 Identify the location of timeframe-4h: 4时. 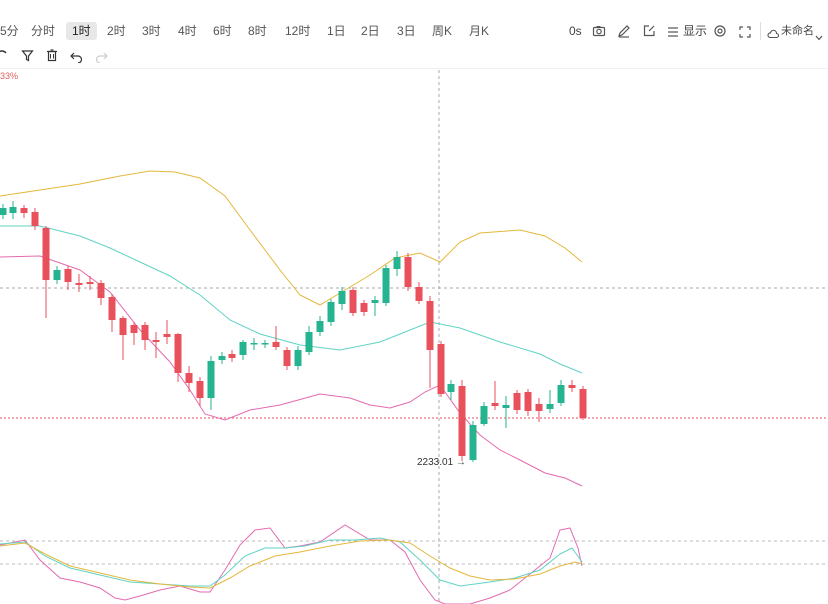
(187, 31).